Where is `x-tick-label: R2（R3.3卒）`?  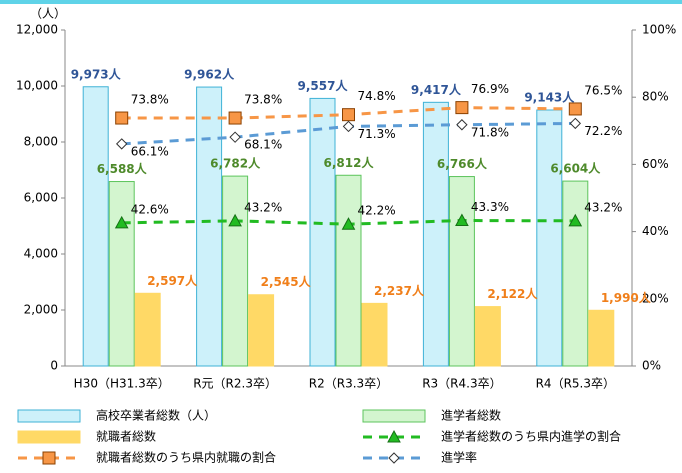
x-tick-label: R2（R3.3卒） is located at coordinates (348, 384).